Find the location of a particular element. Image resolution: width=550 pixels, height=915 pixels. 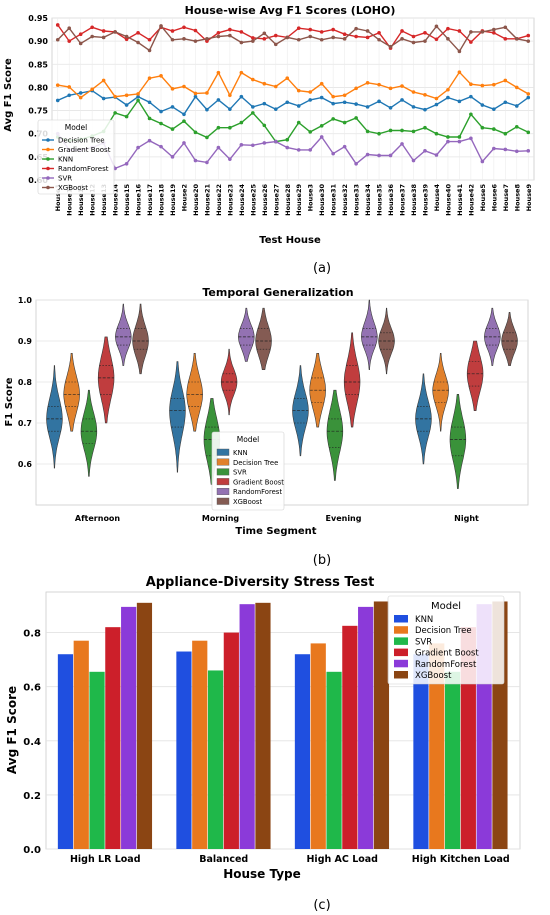

legend-label: Decision Tree is located at coordinates (81, 141).